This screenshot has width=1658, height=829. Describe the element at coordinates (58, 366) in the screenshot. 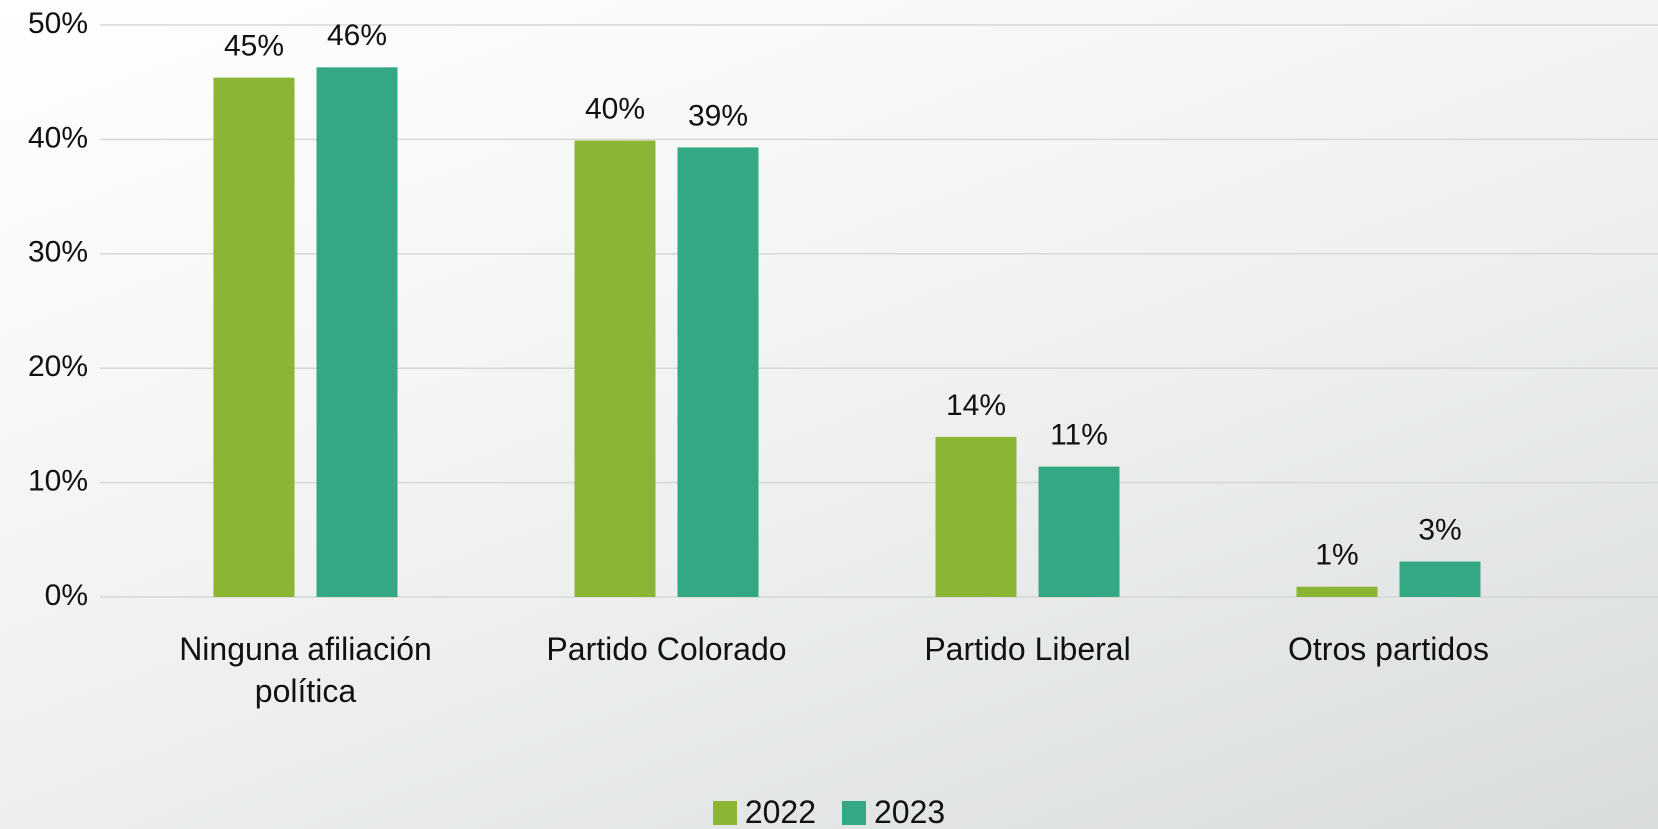

I see `y-tick-label: 20%` at that location.